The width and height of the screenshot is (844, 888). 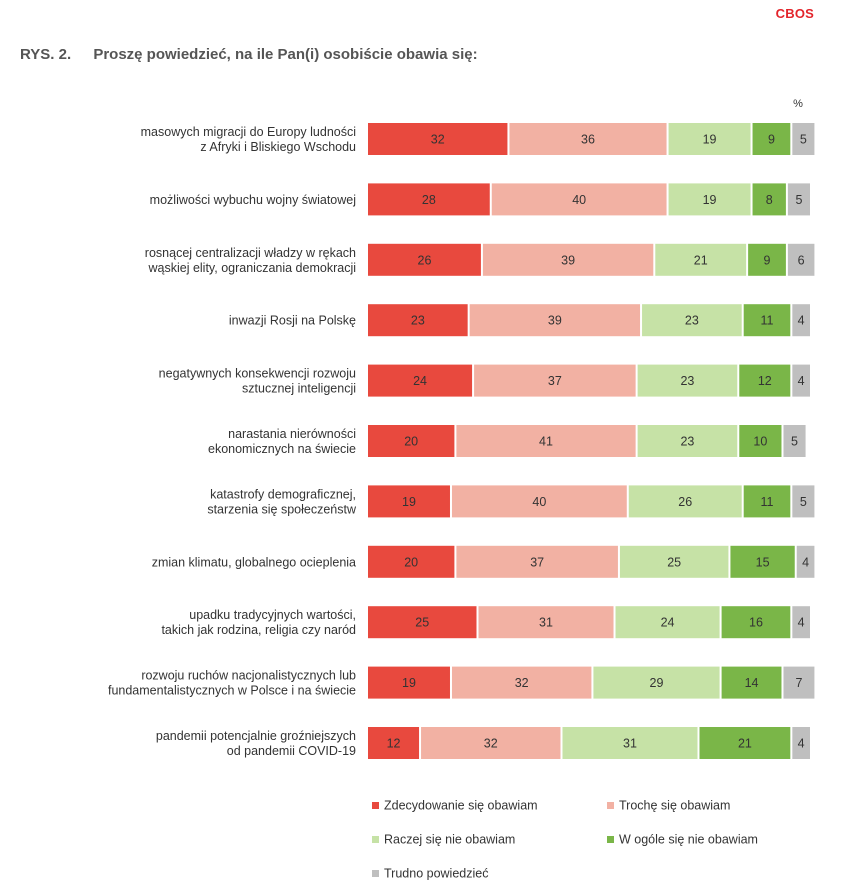 I want to click on segment-value-label: 14, so click(x=752, y=683).